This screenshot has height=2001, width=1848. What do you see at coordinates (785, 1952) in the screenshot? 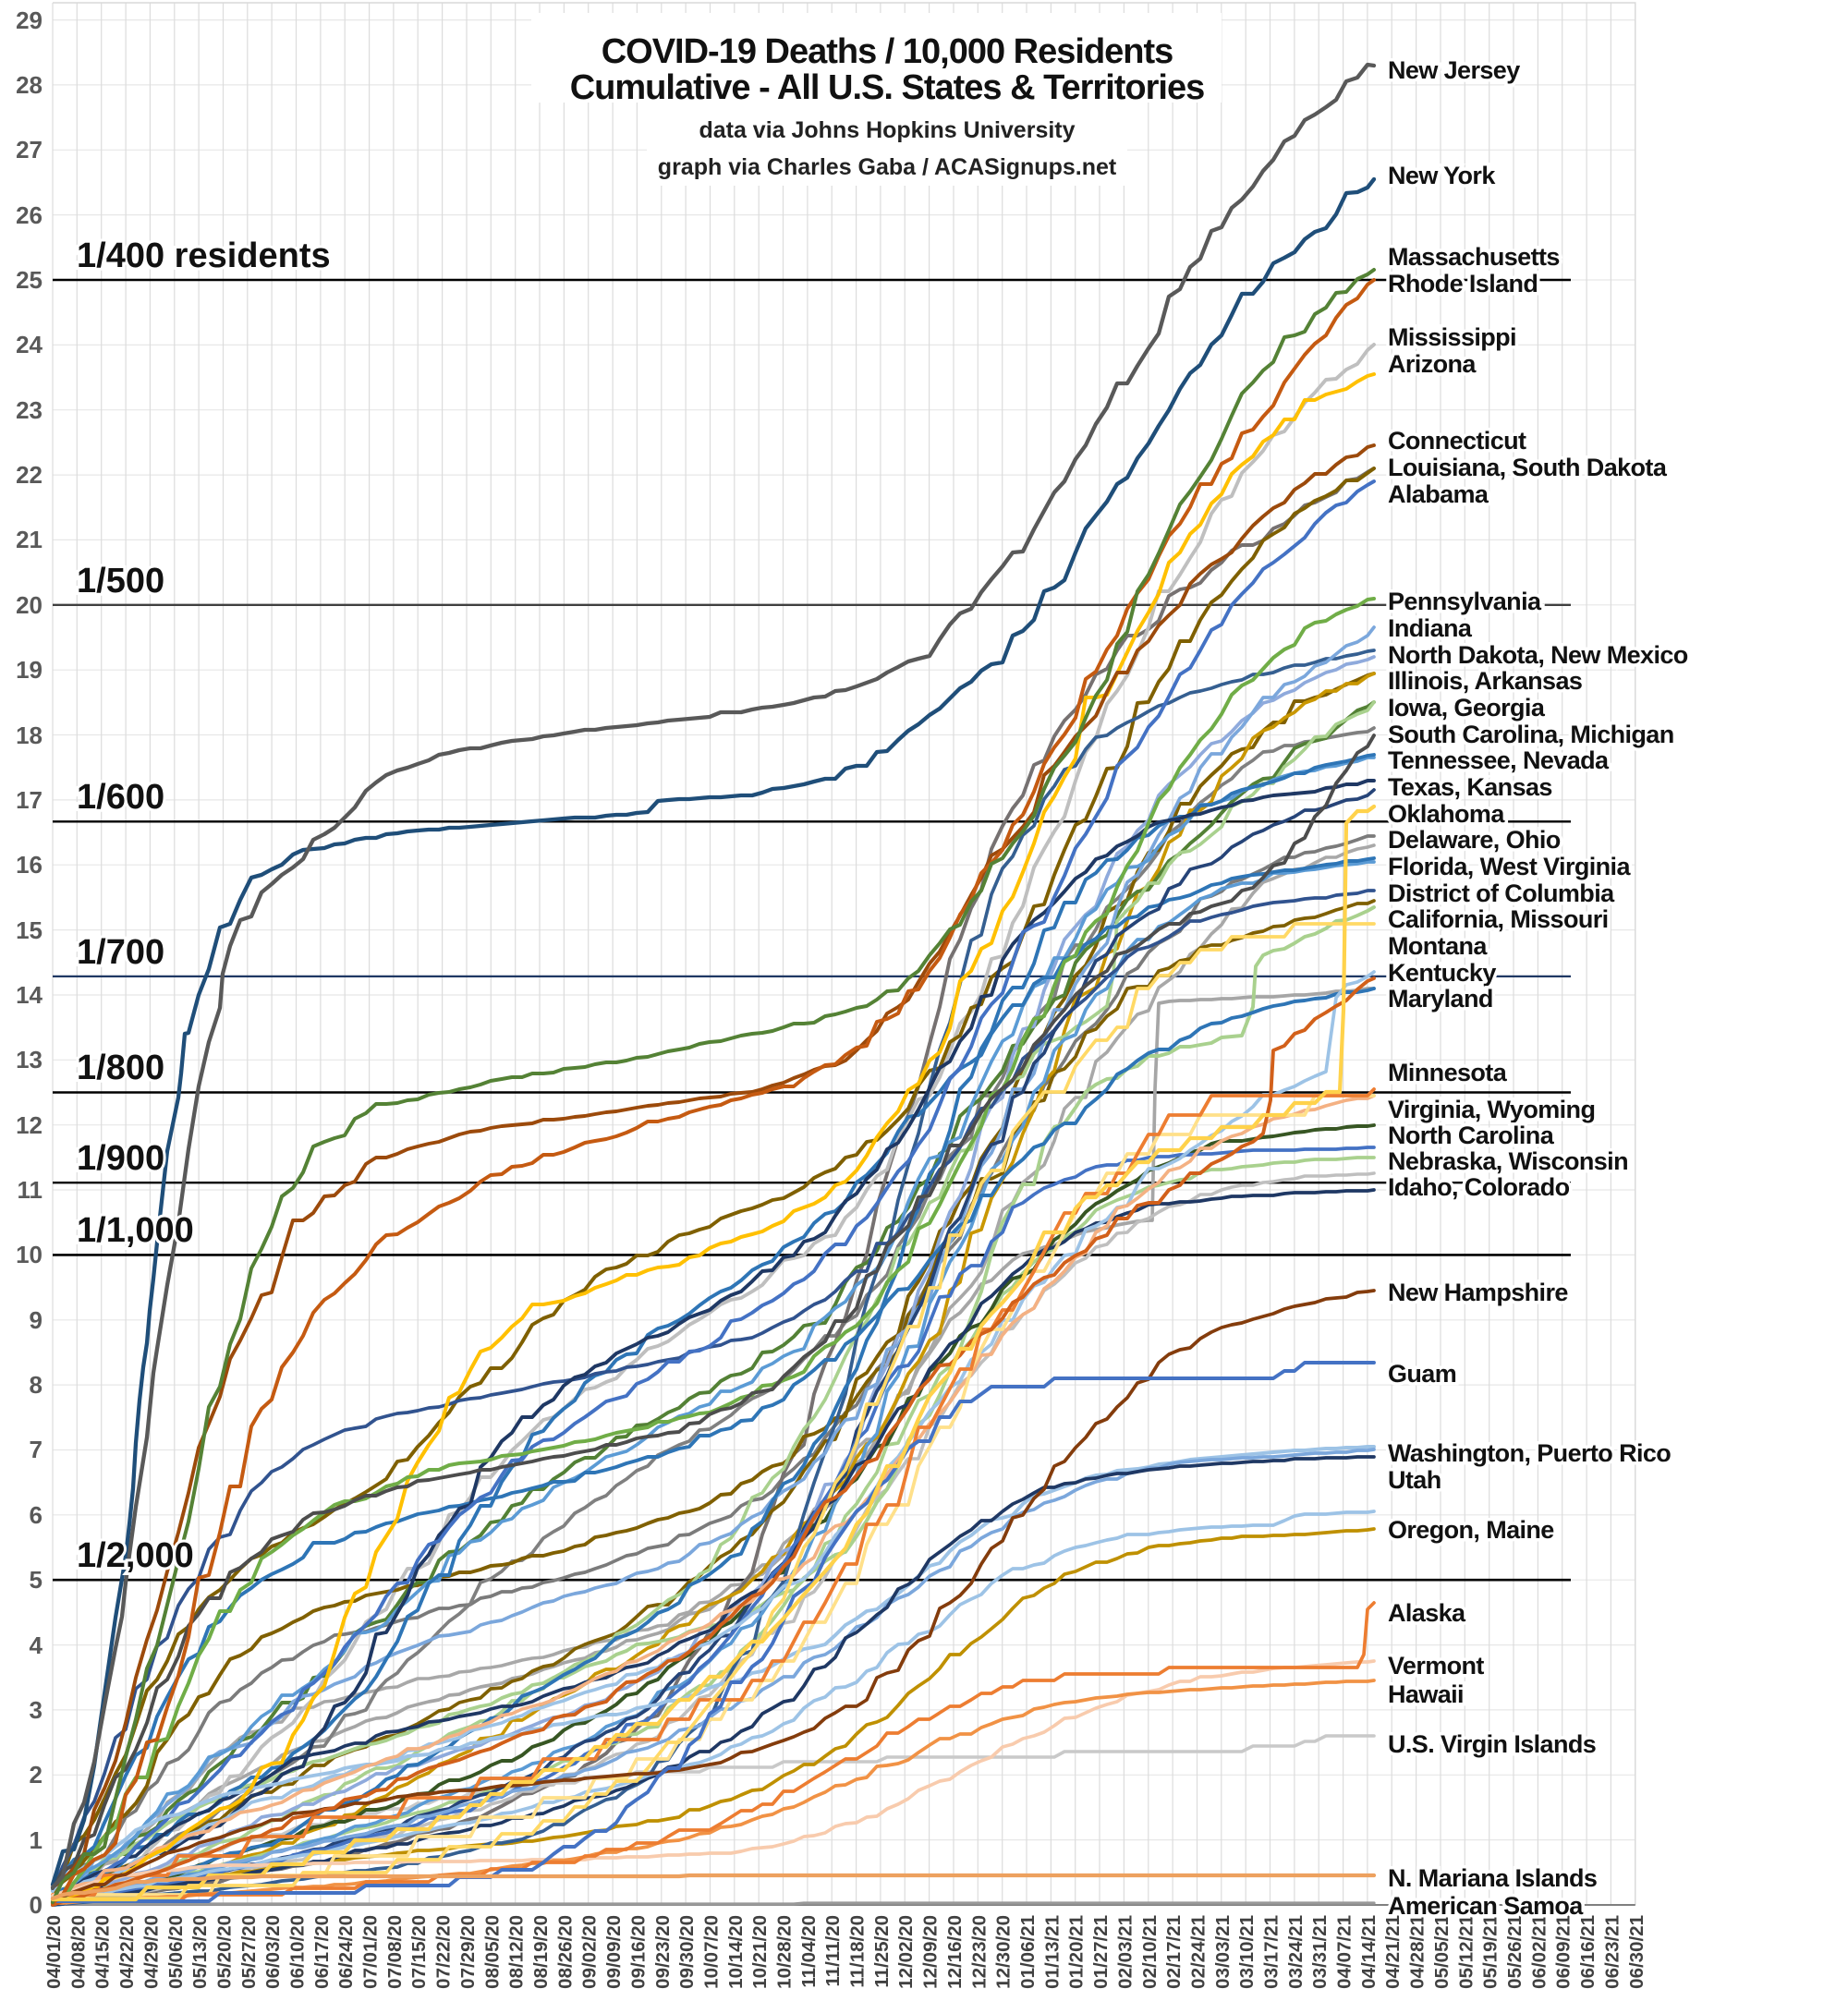
I see `svg-text: 10/28/20` at bounding box center [785, 1952].